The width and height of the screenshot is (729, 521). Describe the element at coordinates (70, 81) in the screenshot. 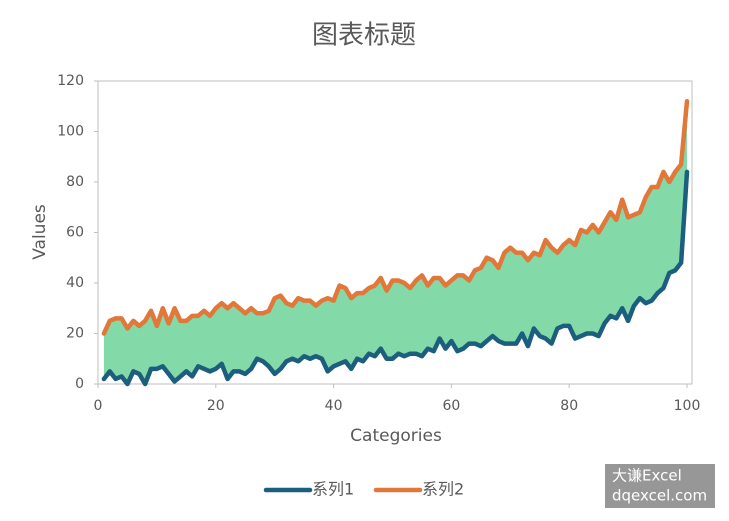

I see `y-tick-label: 120` at that location.